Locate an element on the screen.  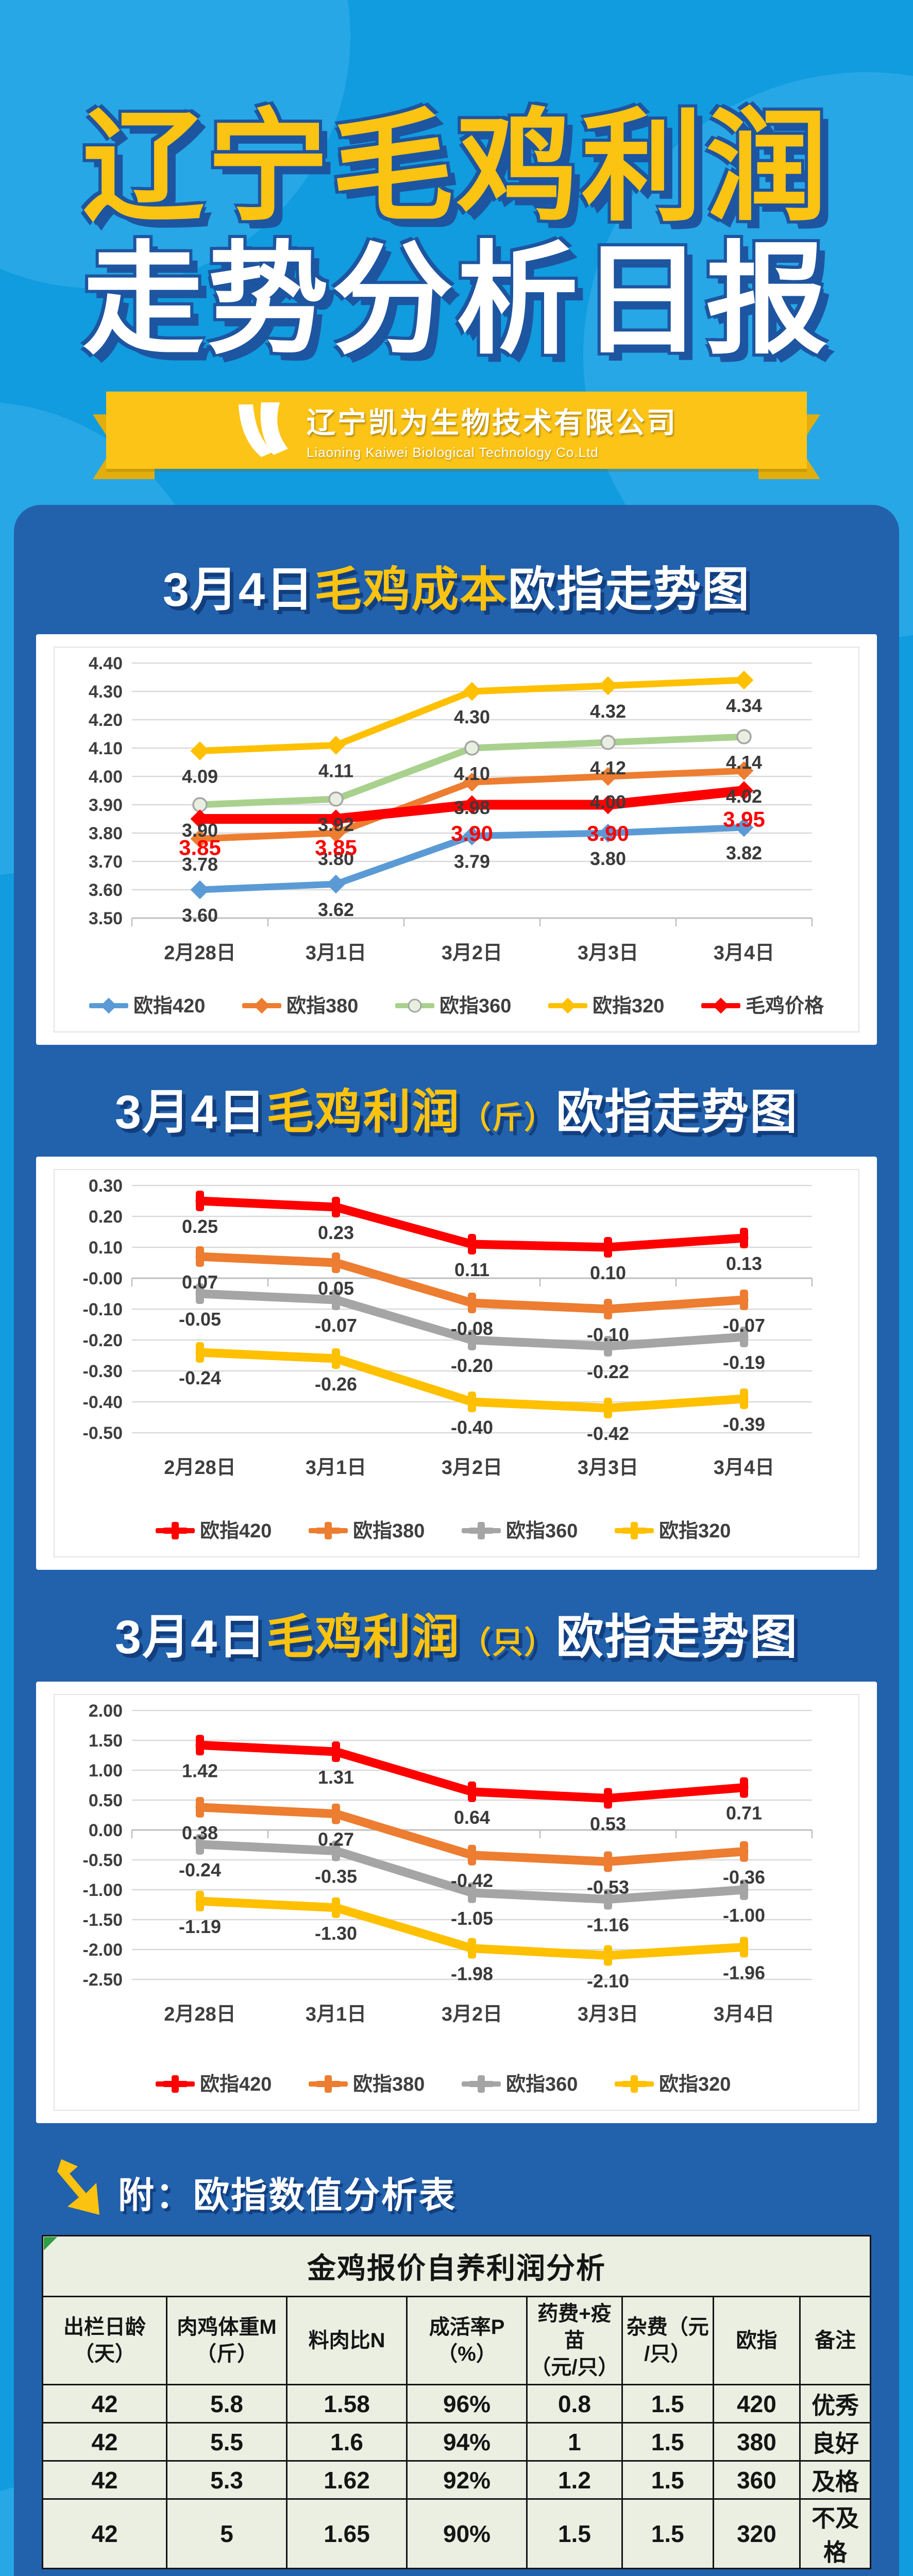
svg-text: 0.53 is located at coordinates (608, 1824).